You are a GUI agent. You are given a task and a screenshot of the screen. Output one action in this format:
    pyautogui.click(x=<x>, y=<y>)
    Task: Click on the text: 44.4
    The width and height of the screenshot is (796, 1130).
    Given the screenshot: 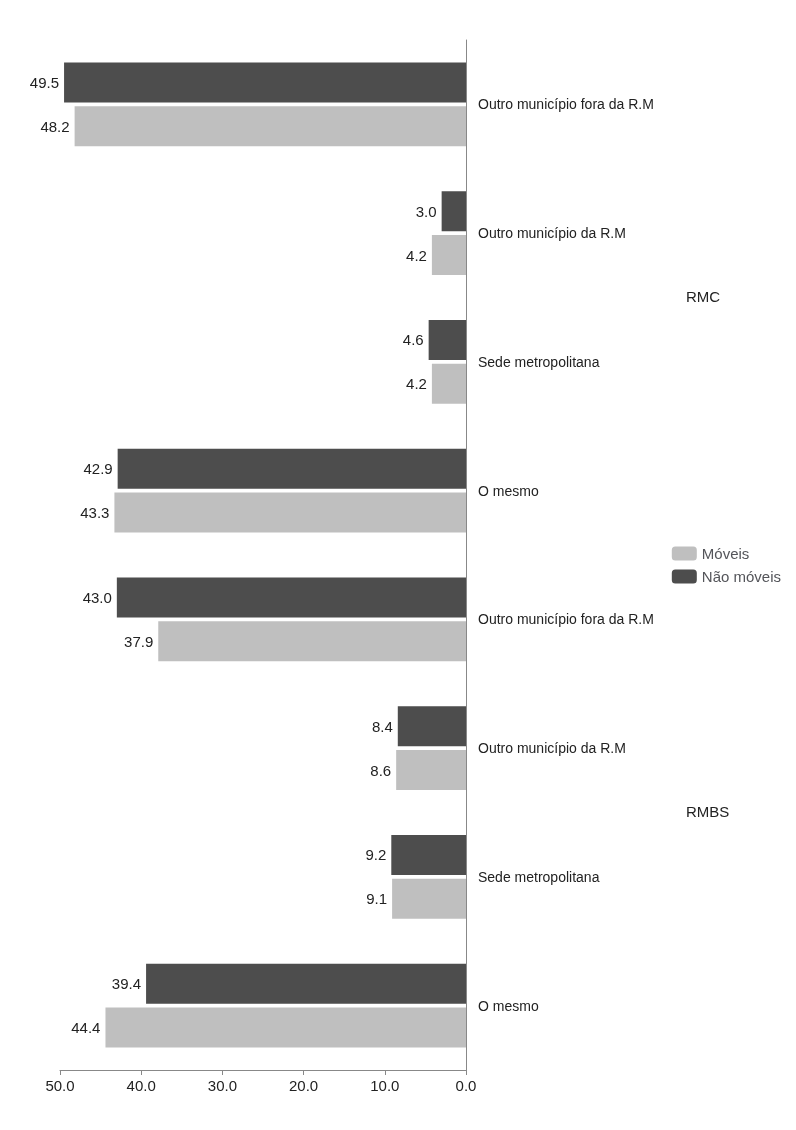 What is the action you would take?
    pyautogui.click(x=86, y=1028)
    